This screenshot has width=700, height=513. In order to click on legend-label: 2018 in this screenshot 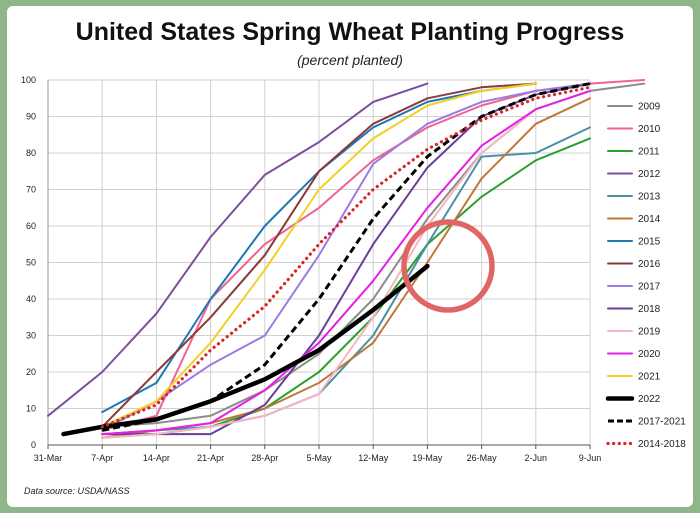, I will do `click(649, 309)`.